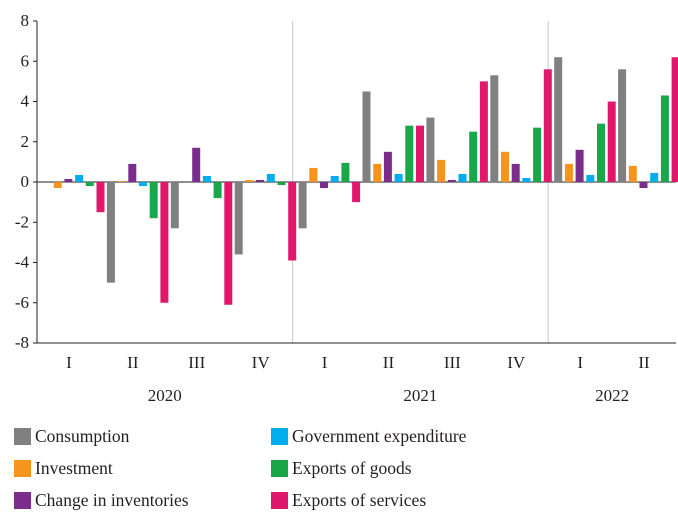 The width and height of the screenshot is (678, 514). I want to click on legend-item-consumption: Consumption, so click(71, 436).